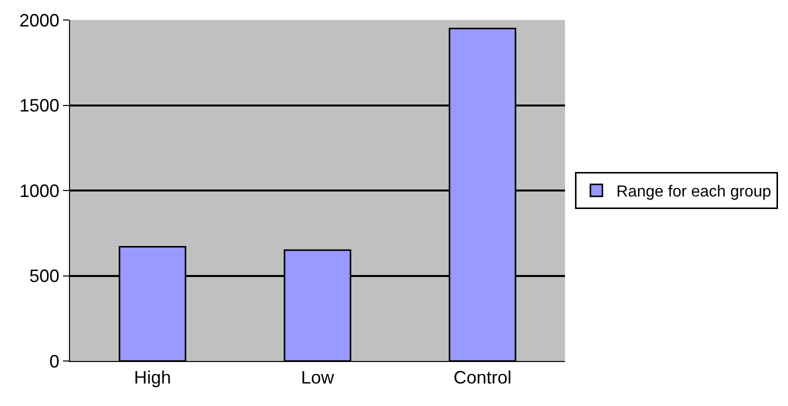 Image resolution: width=788 pixels, height=406 pixels. I want to click on x-tick-label: Control, so click(482, 378).